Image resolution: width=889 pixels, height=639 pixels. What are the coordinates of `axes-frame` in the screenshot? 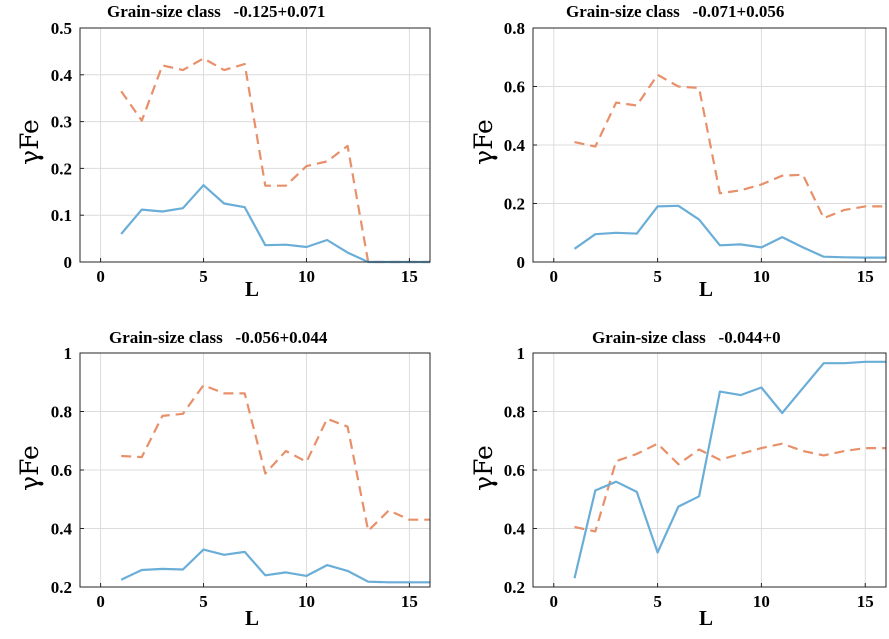 It's located at (255, 145).